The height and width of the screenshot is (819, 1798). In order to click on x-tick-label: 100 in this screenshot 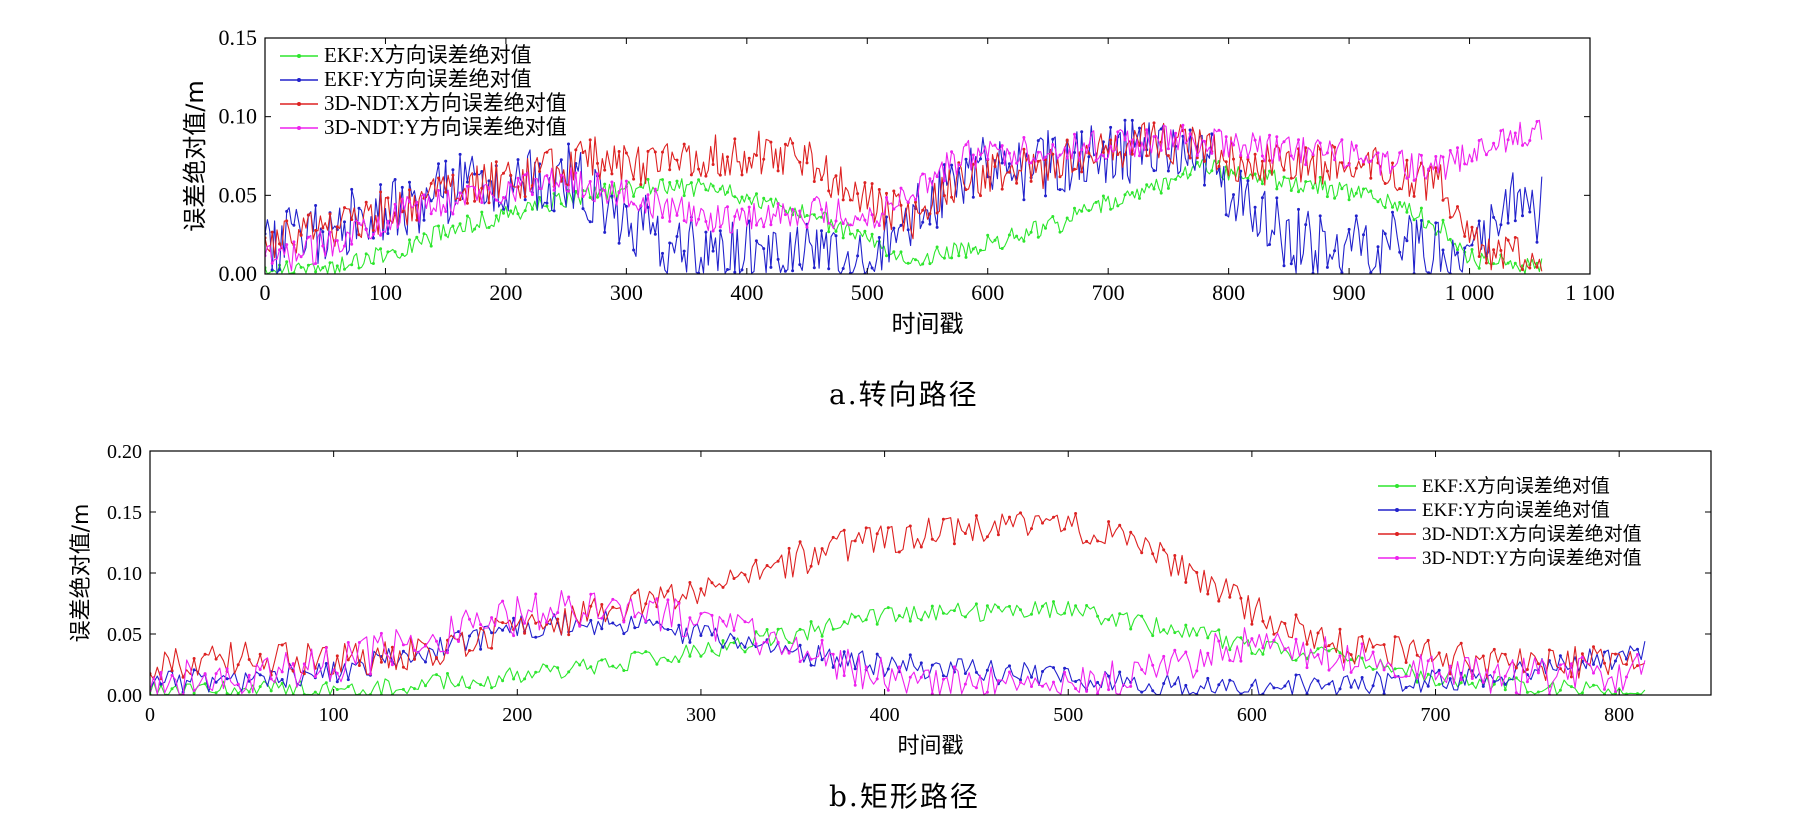, I will do `click(334, 715)`.